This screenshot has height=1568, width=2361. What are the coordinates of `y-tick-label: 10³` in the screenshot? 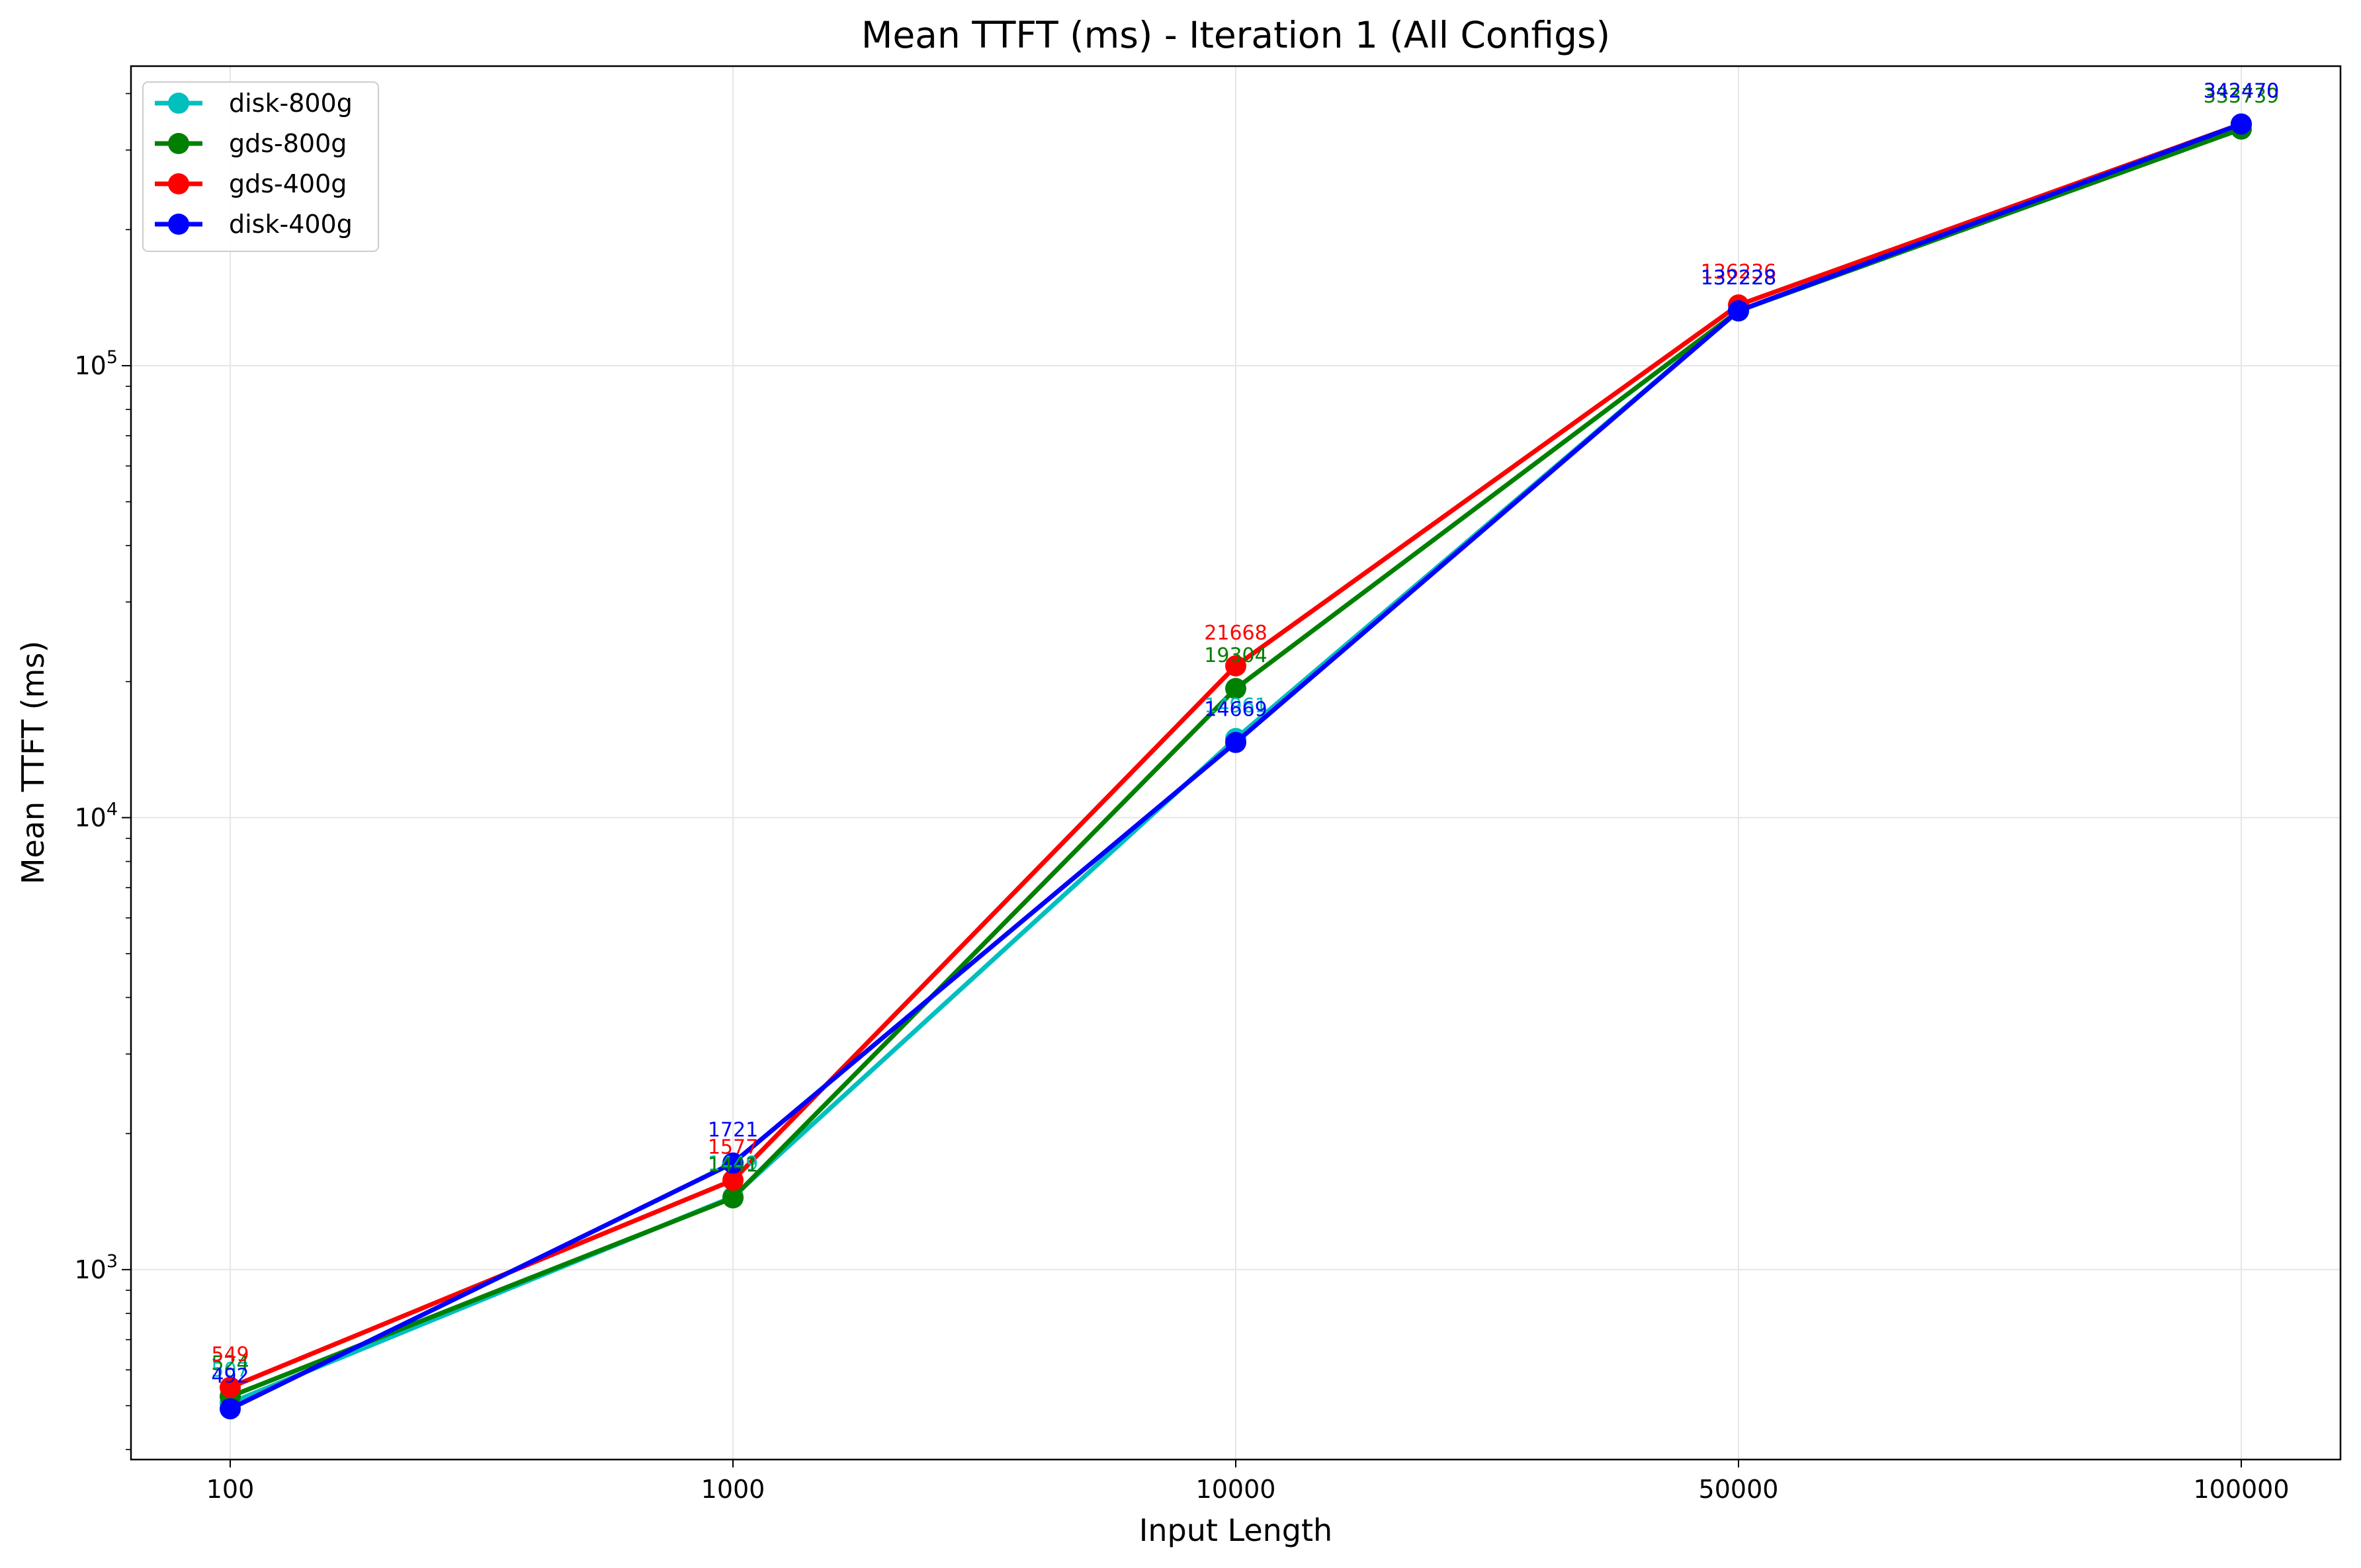 It's located at (96, 1267).